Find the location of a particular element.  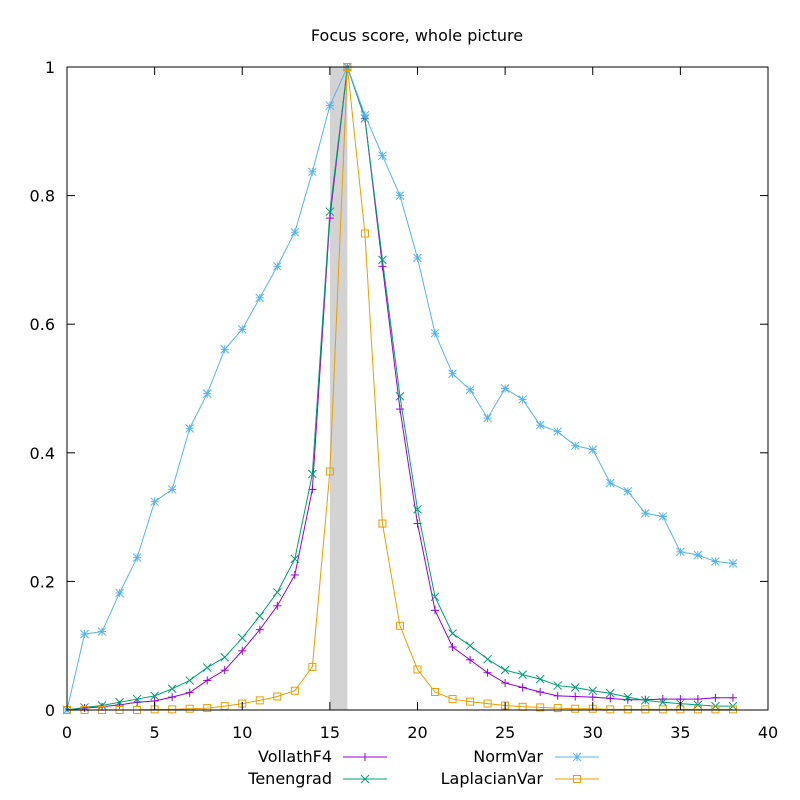

y-tick-label: 0.2 is located at coordinates (42, 581).